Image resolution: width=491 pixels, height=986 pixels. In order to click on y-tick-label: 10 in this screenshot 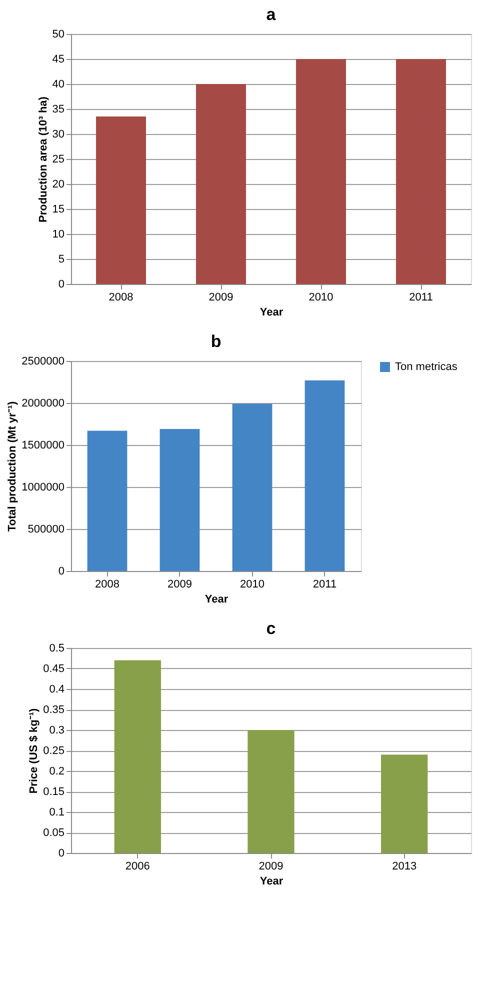, I will do `click(58, 234)`.